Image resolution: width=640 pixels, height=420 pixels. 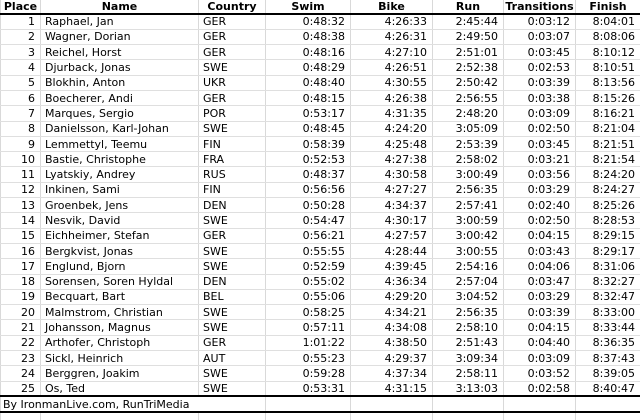 I want to click on cell-bike: 4:34:08, so click(x=391, y=327).